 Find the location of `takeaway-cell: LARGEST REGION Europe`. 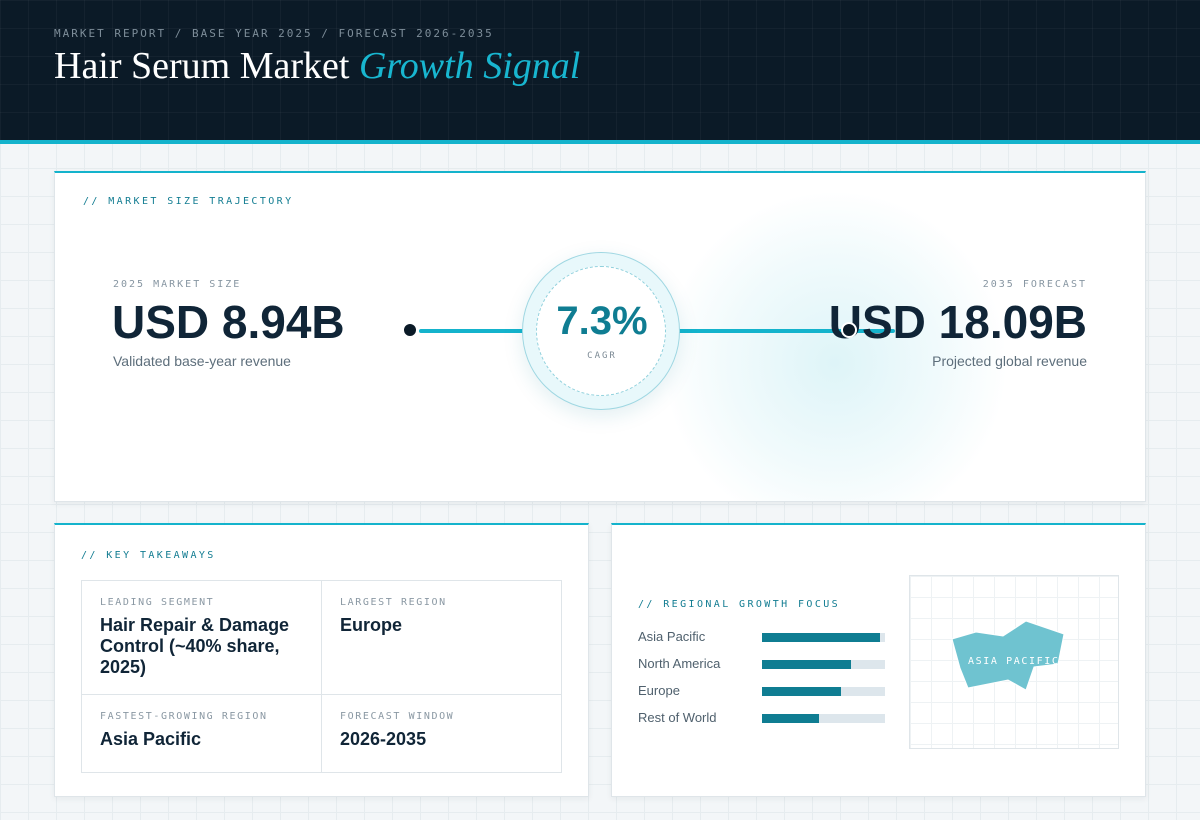

takeaway-cell: LARGEST REGION Europe is located at coordinates (441, 638).